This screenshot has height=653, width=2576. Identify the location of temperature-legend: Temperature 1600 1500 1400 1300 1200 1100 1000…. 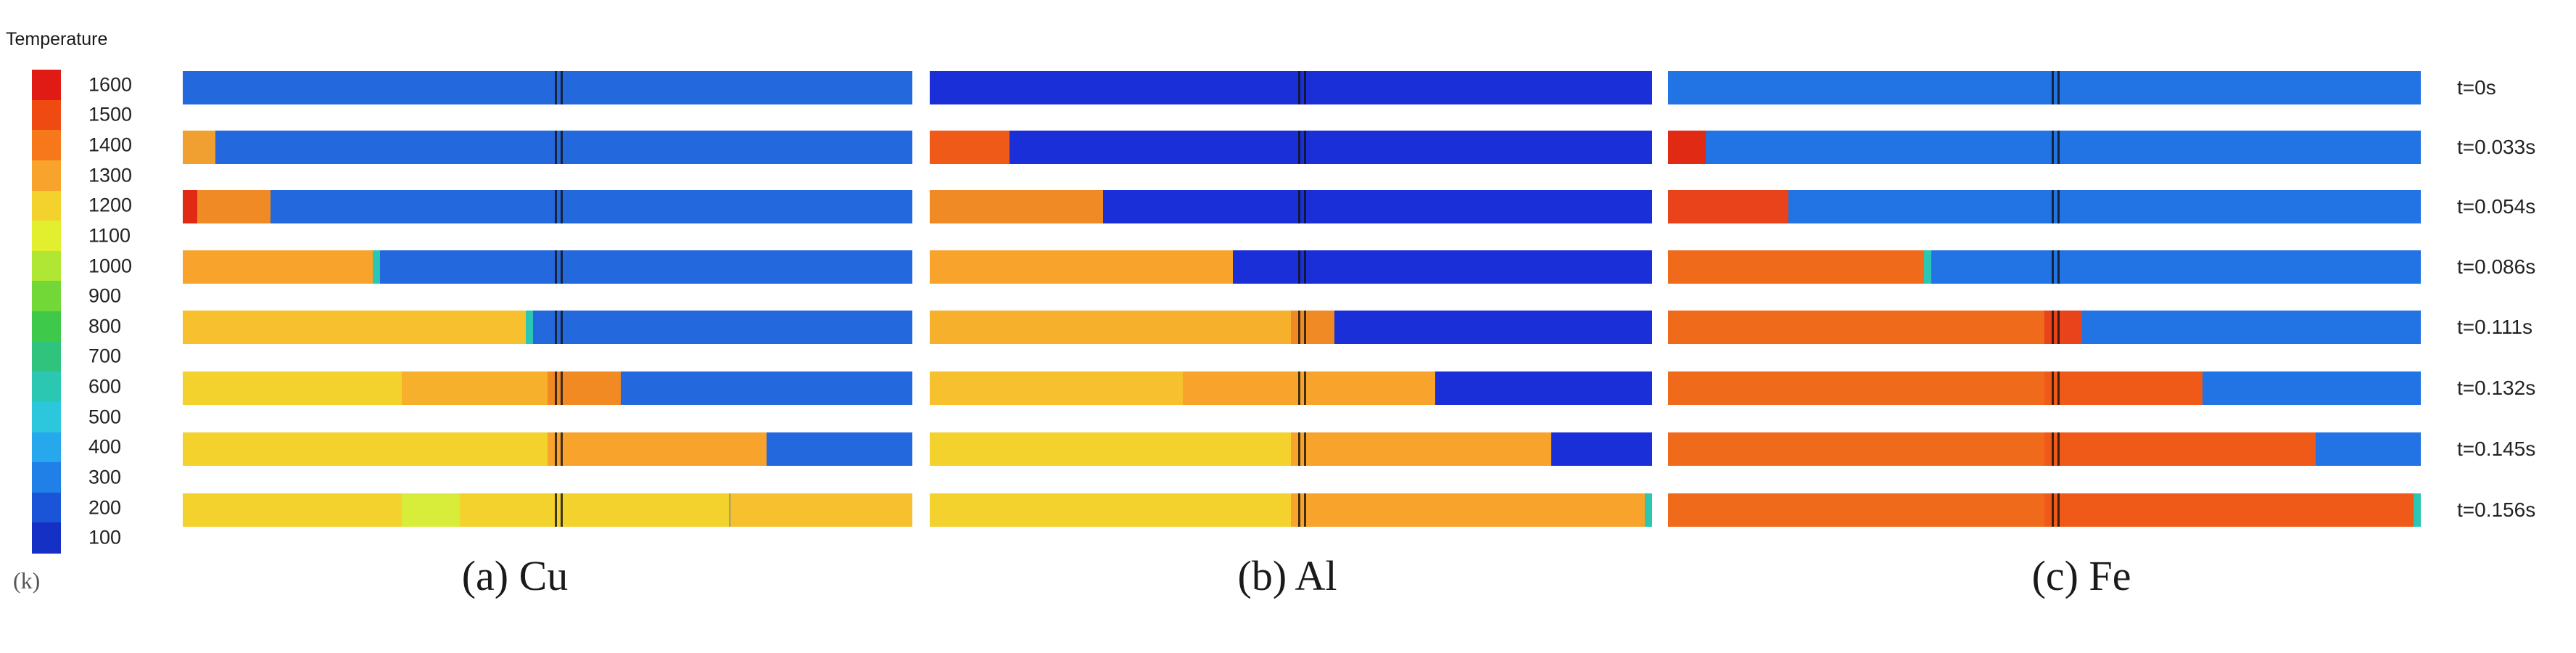
(87, 326).